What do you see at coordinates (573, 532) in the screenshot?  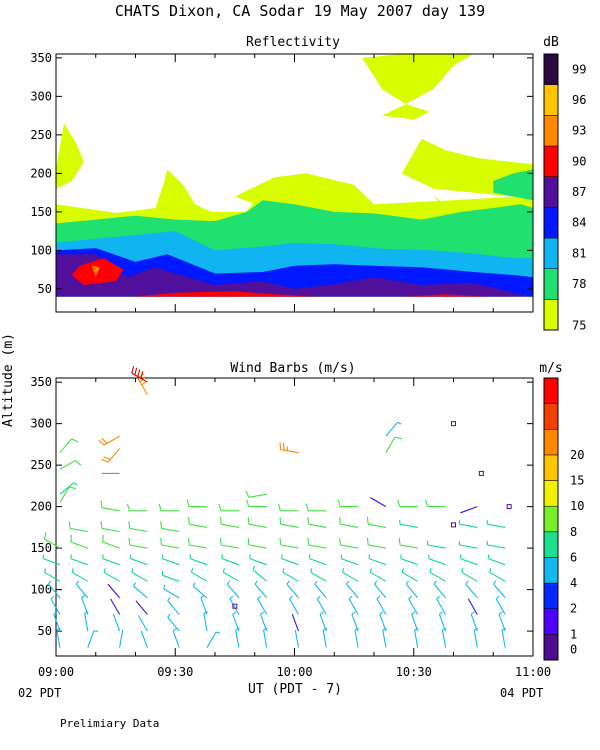 I see `colorbar-label: 8` at bounding box center [573, 532].